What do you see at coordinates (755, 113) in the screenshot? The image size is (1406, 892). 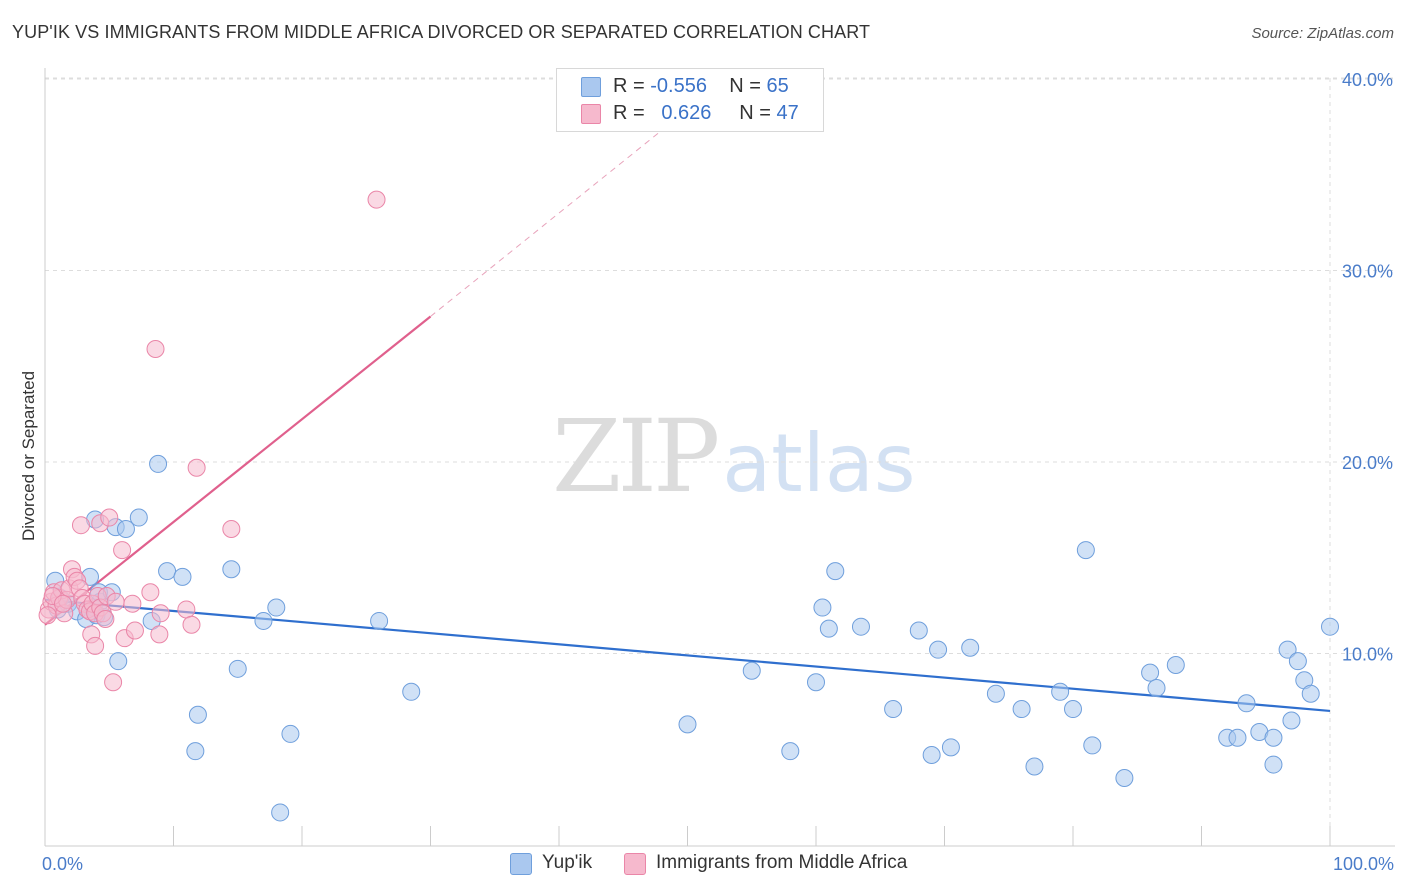 I see `immigrants-n-label: N =` at bounding box center [755, 113].